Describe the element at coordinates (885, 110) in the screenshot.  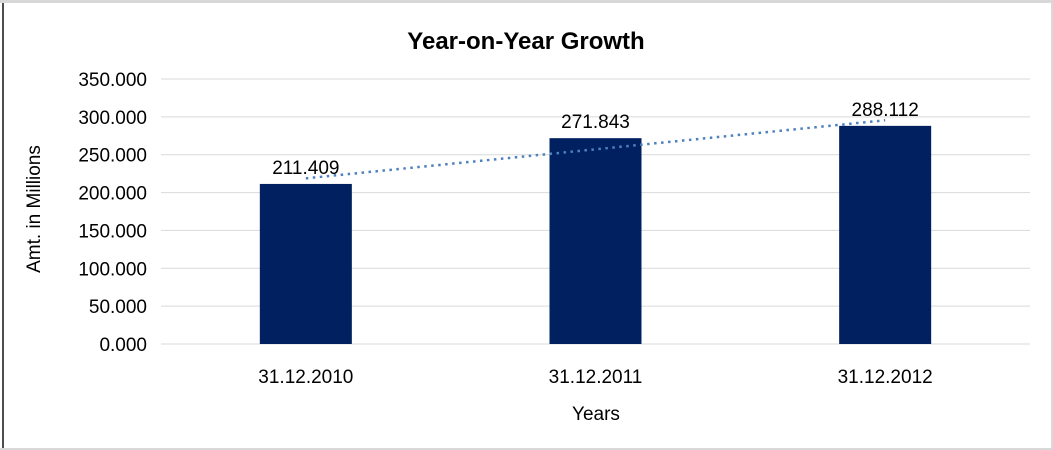
I see `bar-value-label: 288.112` at that location.